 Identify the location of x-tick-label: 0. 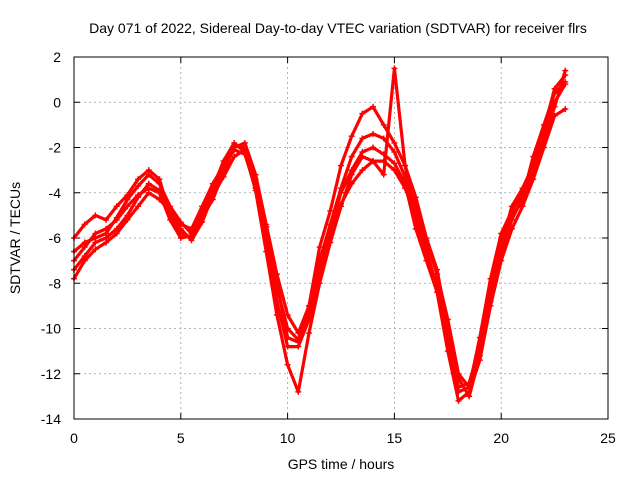
(74, 438).